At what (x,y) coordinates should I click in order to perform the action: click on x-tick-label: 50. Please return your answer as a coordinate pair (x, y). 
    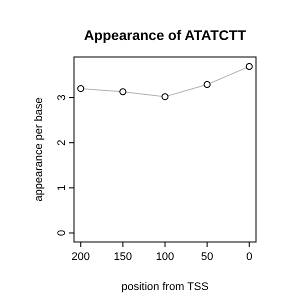
    Looking at the image, I should click on (207, 257).